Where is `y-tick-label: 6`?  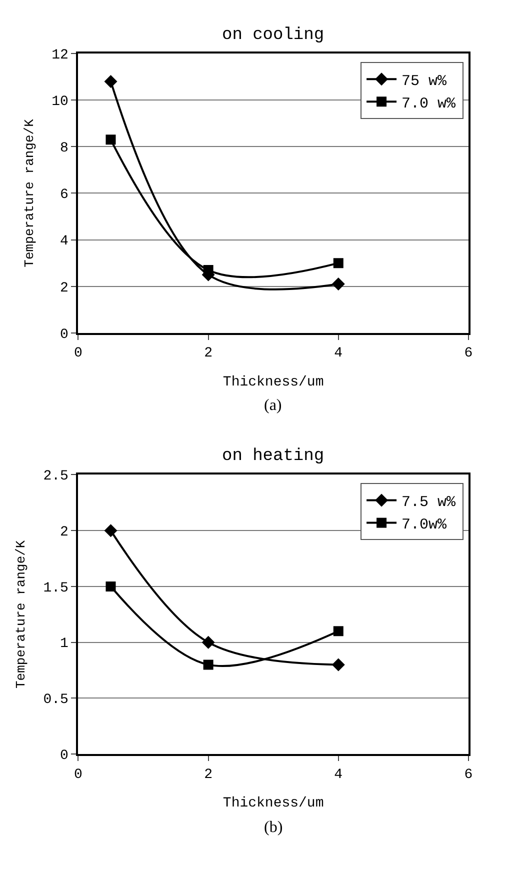
y-tick-label: 6 is located at coordinates (64, 195).